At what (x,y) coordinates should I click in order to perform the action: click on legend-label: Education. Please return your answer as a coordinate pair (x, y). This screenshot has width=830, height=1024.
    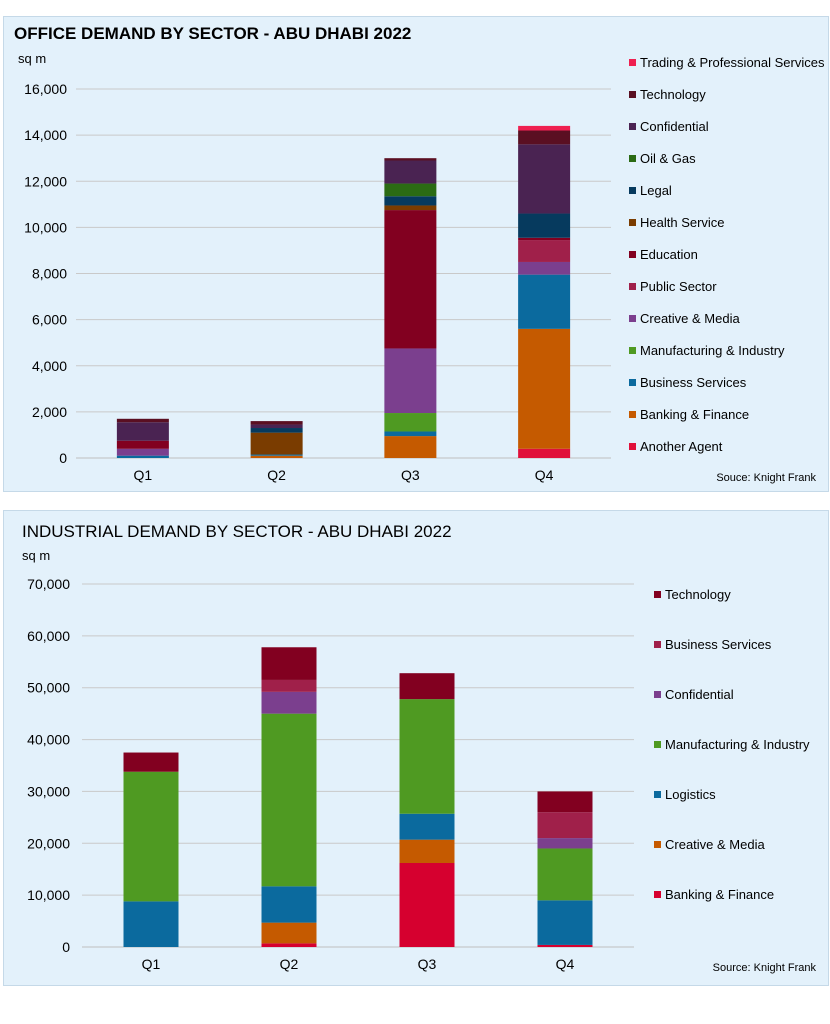
    Looking at the image, I should click on (669, 254).